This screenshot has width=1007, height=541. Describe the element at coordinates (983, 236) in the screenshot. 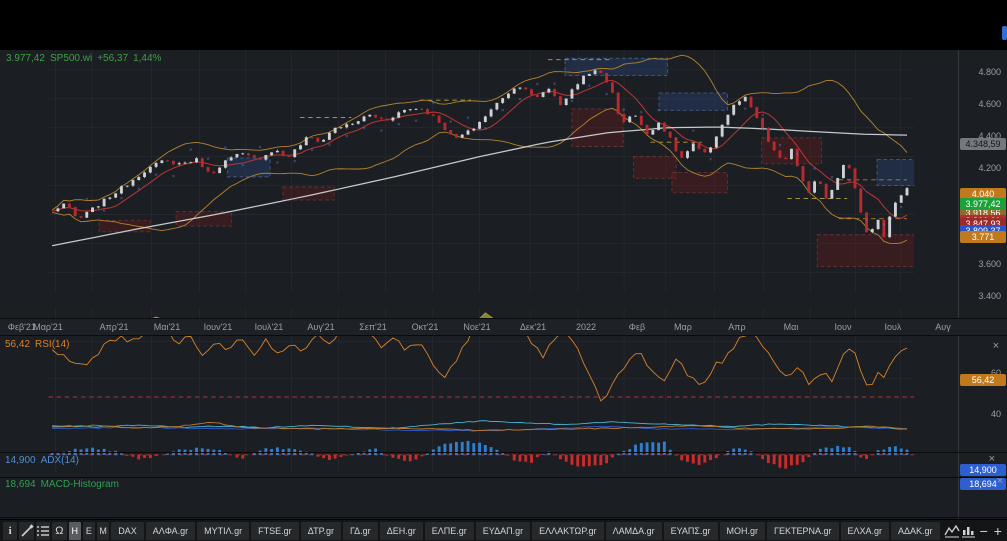

I see `level-badge: 3.771` at that location.